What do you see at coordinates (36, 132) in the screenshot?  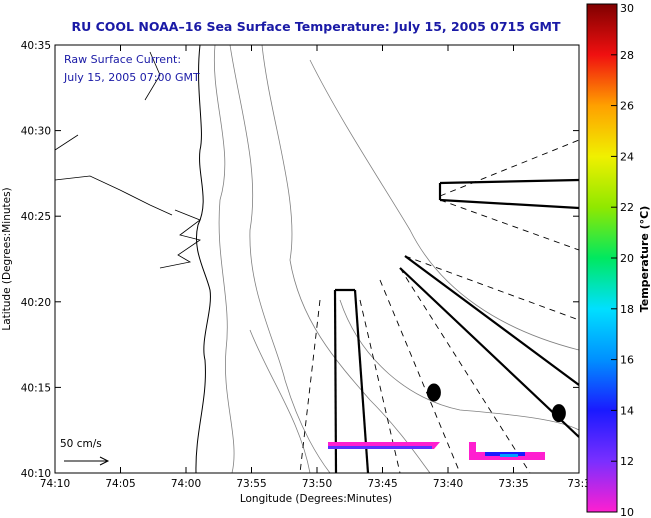 I see `y-tick-label: 40:30` at bounding box center [36, 132].